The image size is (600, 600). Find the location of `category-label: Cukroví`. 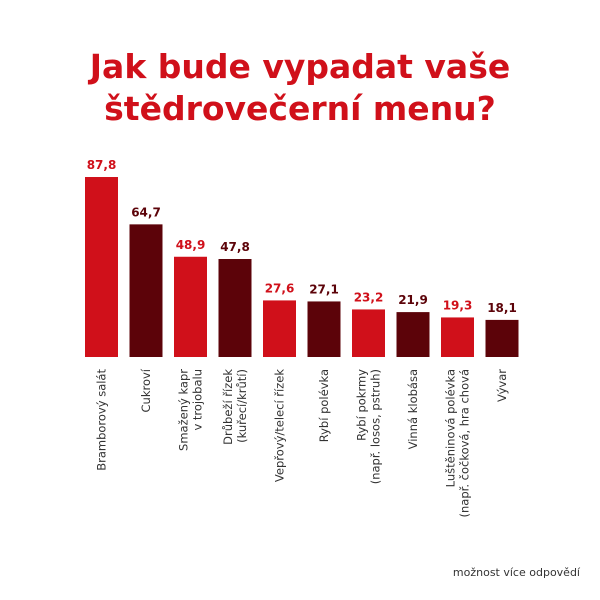

category-label: Cukroví is located at coordinates (146, 390).